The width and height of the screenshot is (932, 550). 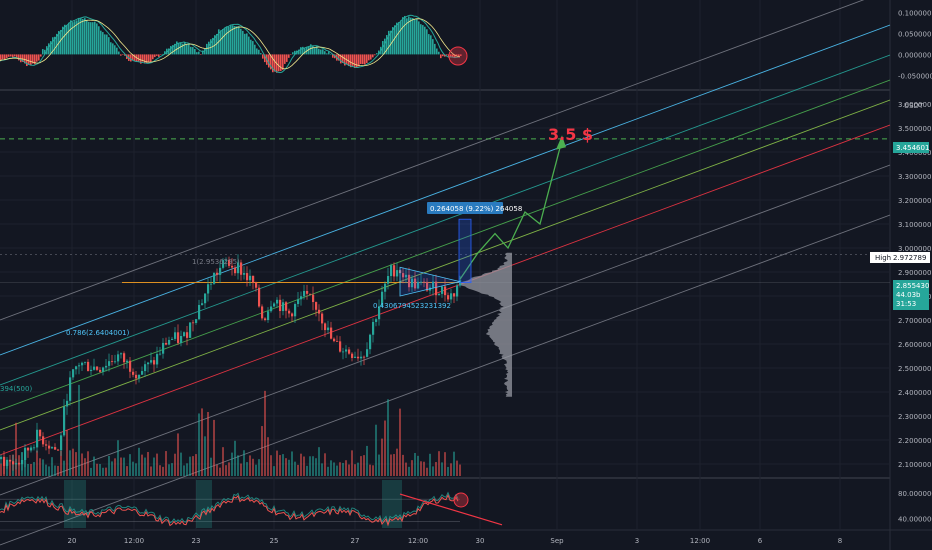 What do you see at coordinates (196, 541) in the screenshot?
I see `time-tick-label: 23` at bounding box center [196, 541].